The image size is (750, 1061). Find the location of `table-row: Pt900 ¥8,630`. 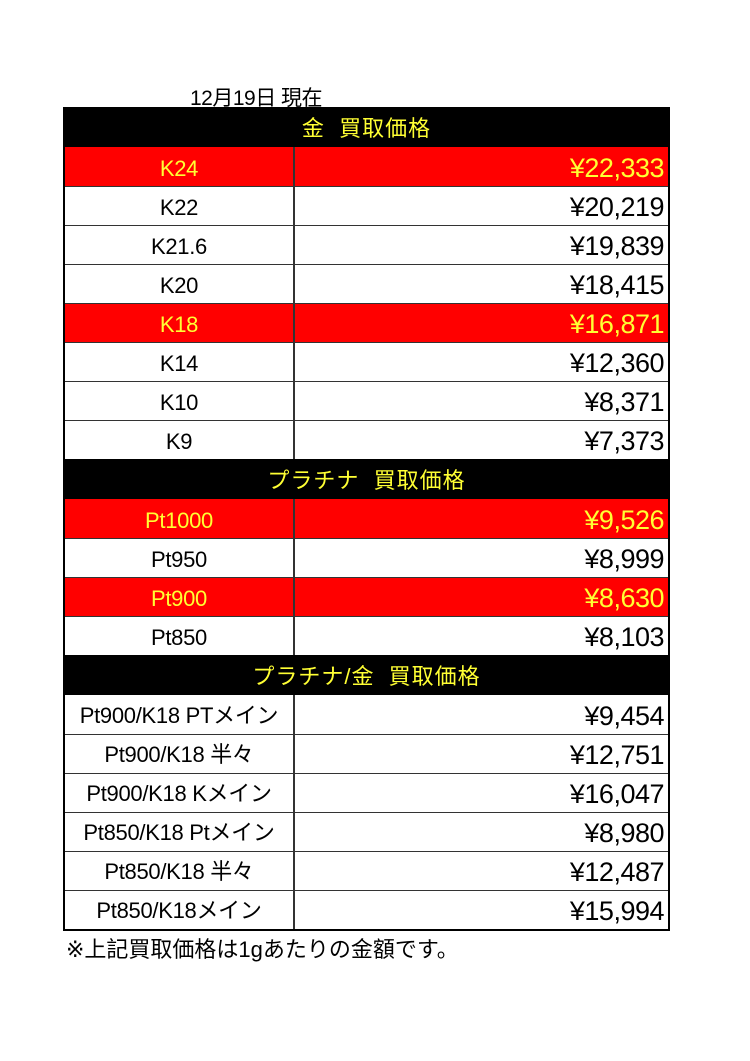

table-row: Pt900 ¥8,630 is located at coordinates (366, 596).